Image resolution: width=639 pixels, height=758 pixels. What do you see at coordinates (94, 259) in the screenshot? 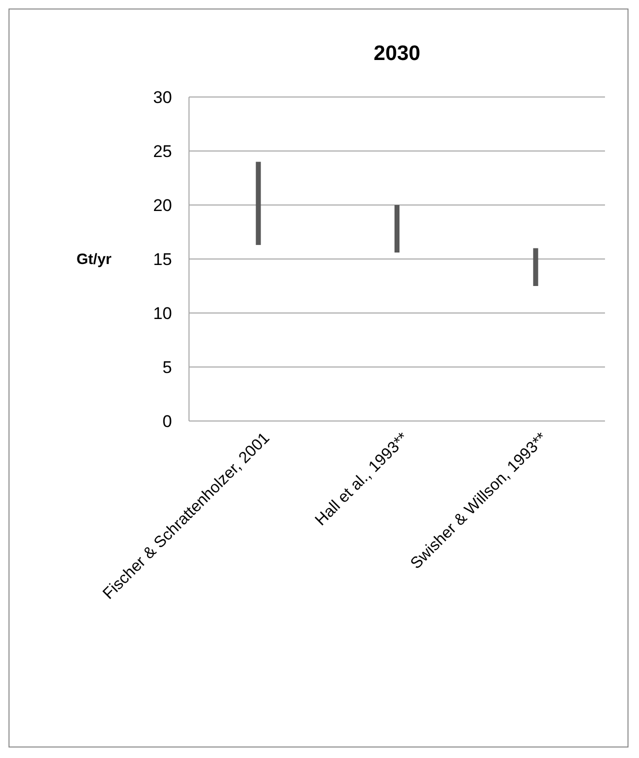
I see `y-axis-title: Gt/yr` at bounding box center [94, 259].